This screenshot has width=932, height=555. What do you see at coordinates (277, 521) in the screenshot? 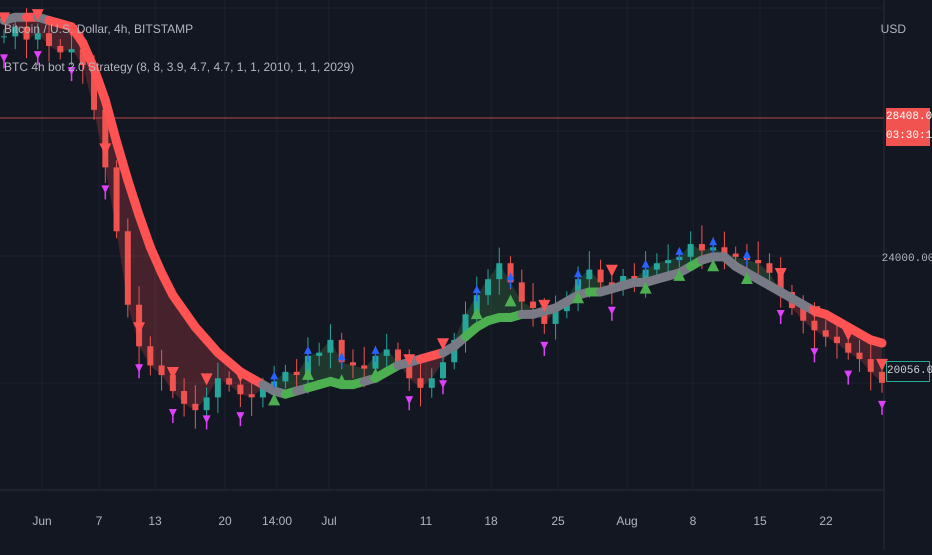
I see `x-tick-label: 14:00` at bounding box center [277, 521].